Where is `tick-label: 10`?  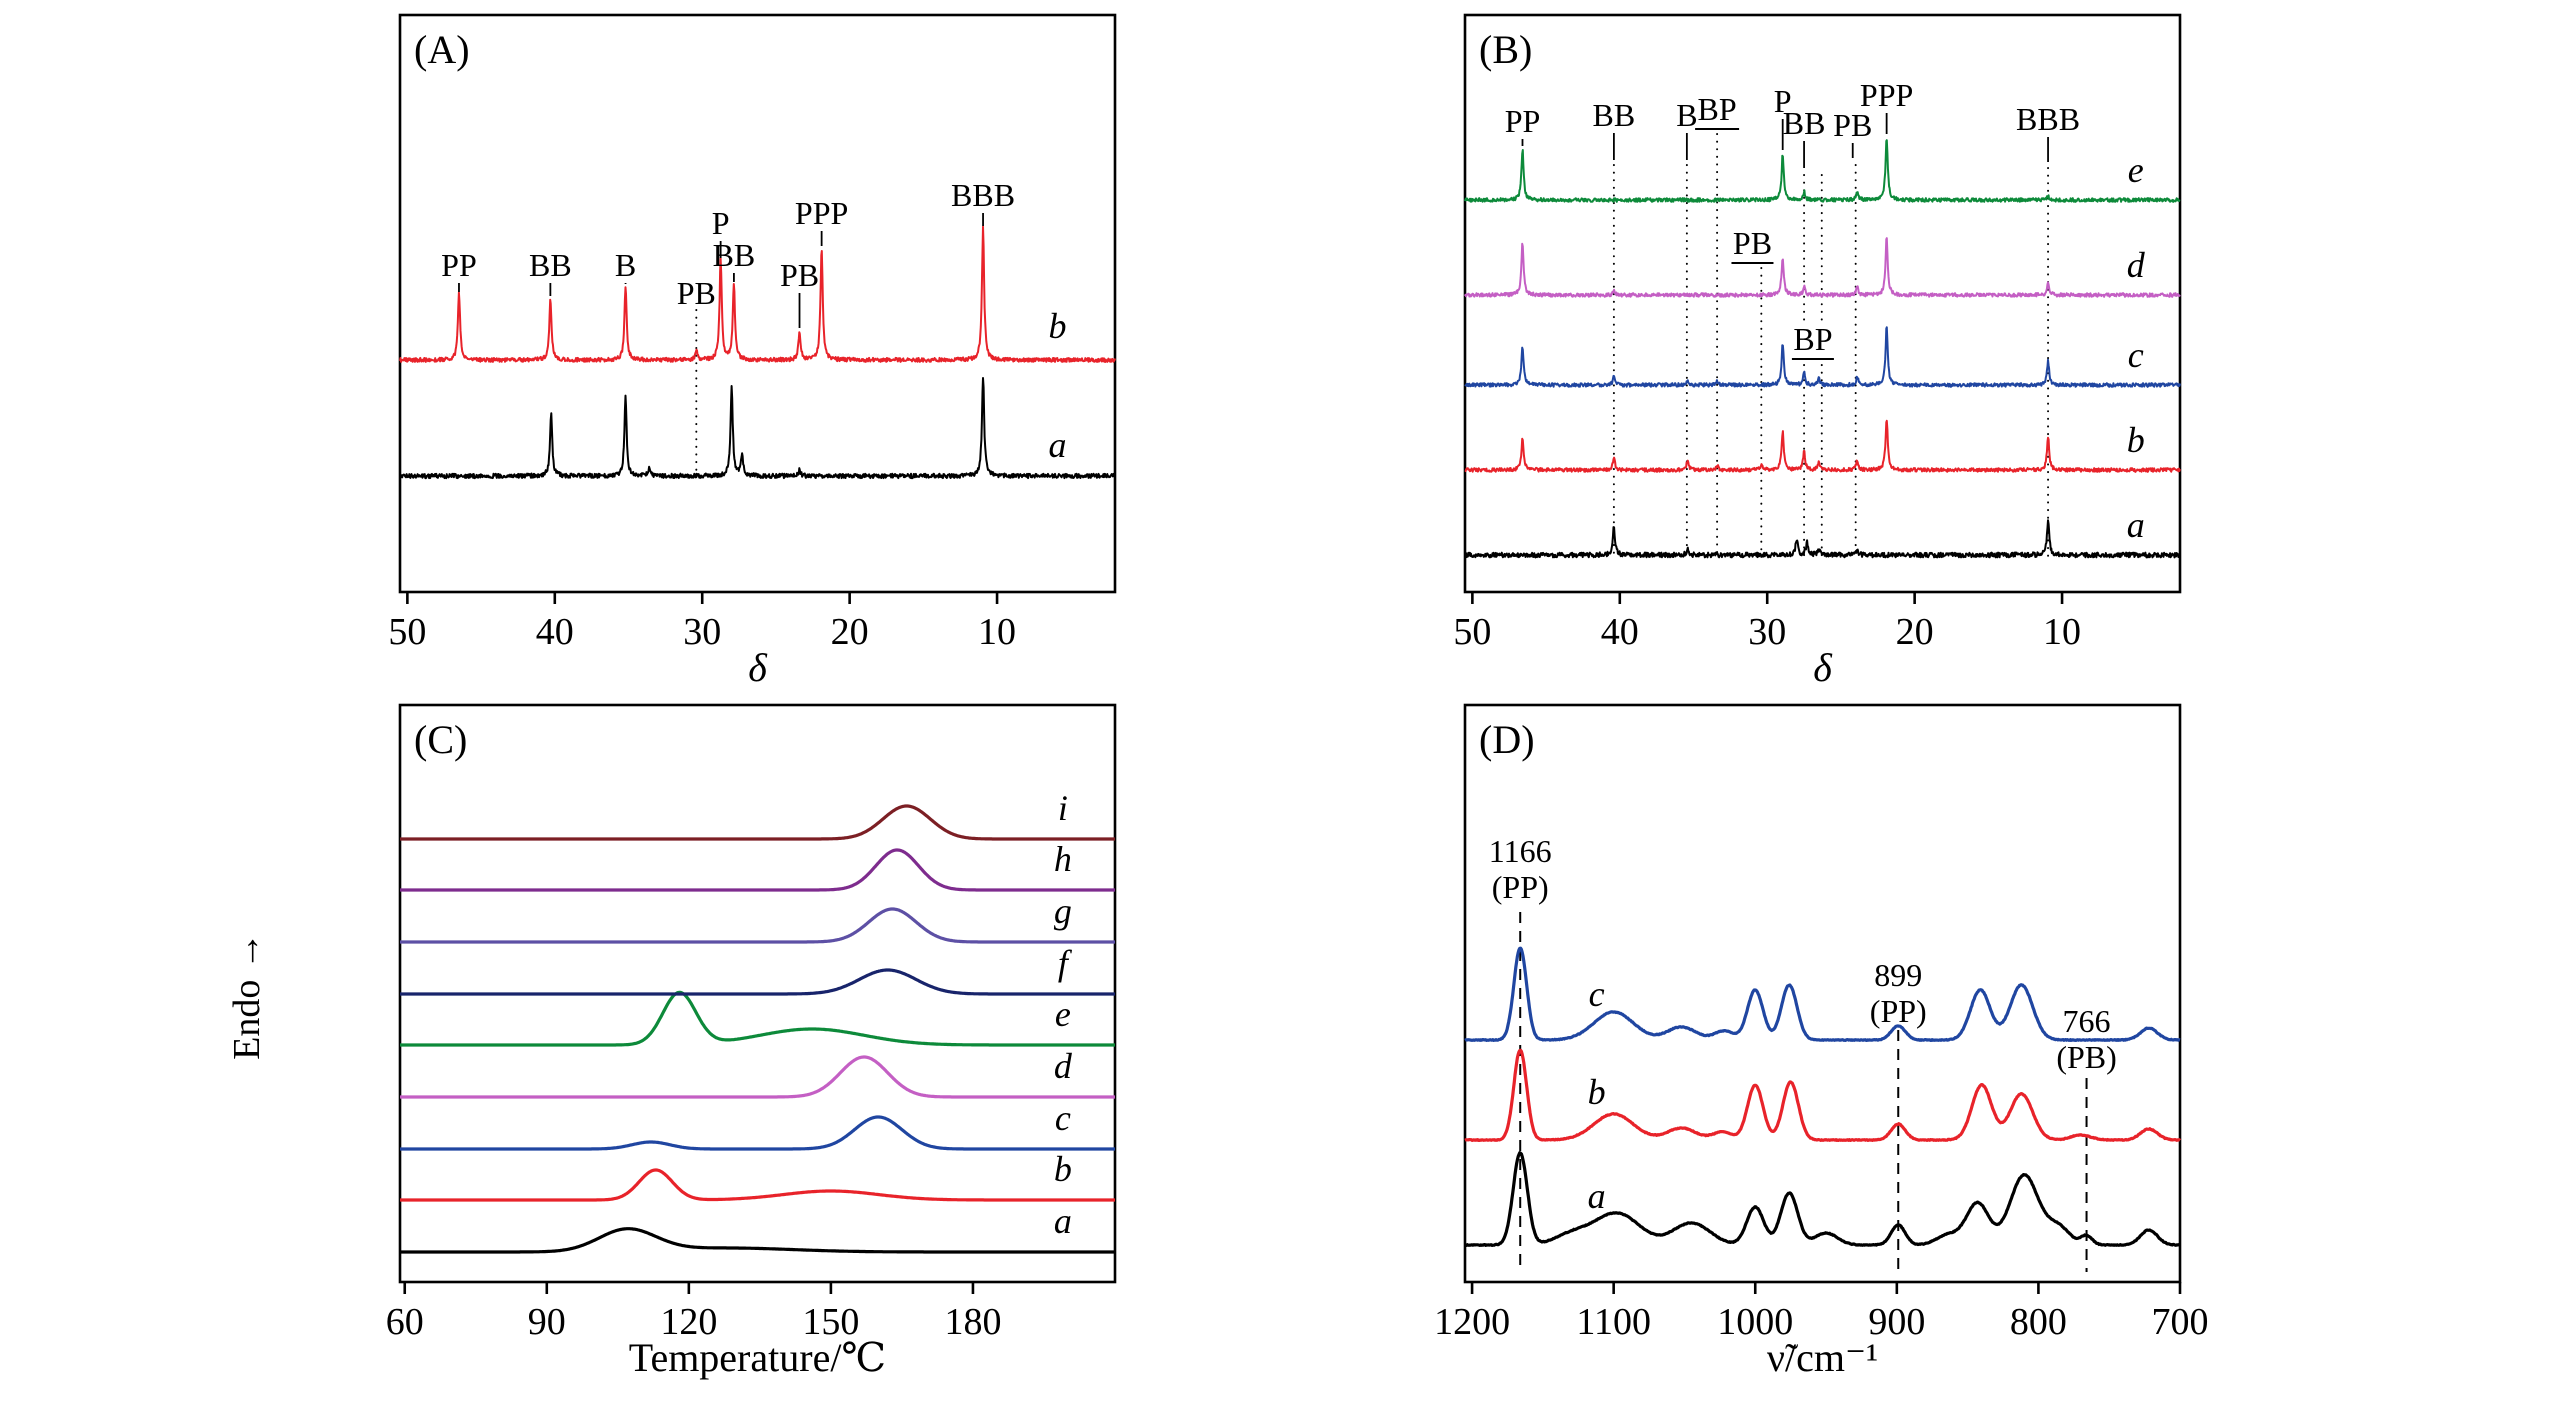
tick-label: 10 is located at coordinates (997, 632).